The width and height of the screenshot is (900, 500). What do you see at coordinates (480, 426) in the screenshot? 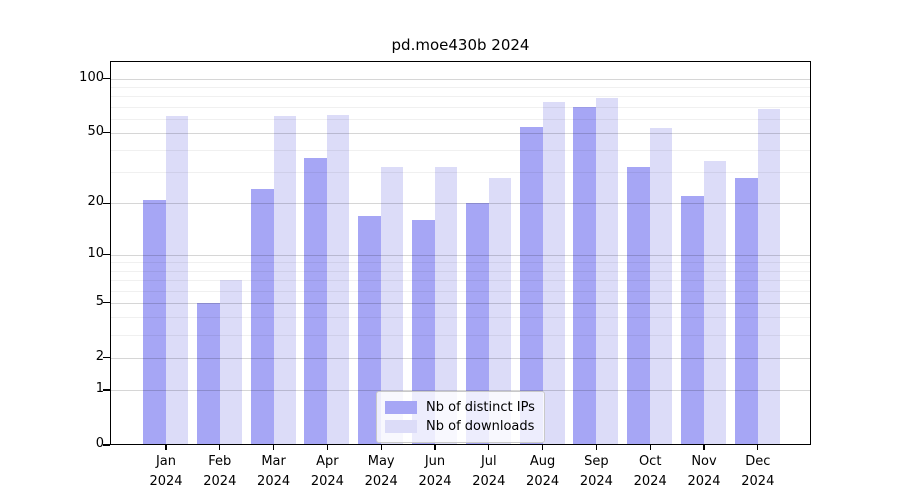
I see `legend-label-downloads: Nb of downloads` at bounding box center [480, 426].